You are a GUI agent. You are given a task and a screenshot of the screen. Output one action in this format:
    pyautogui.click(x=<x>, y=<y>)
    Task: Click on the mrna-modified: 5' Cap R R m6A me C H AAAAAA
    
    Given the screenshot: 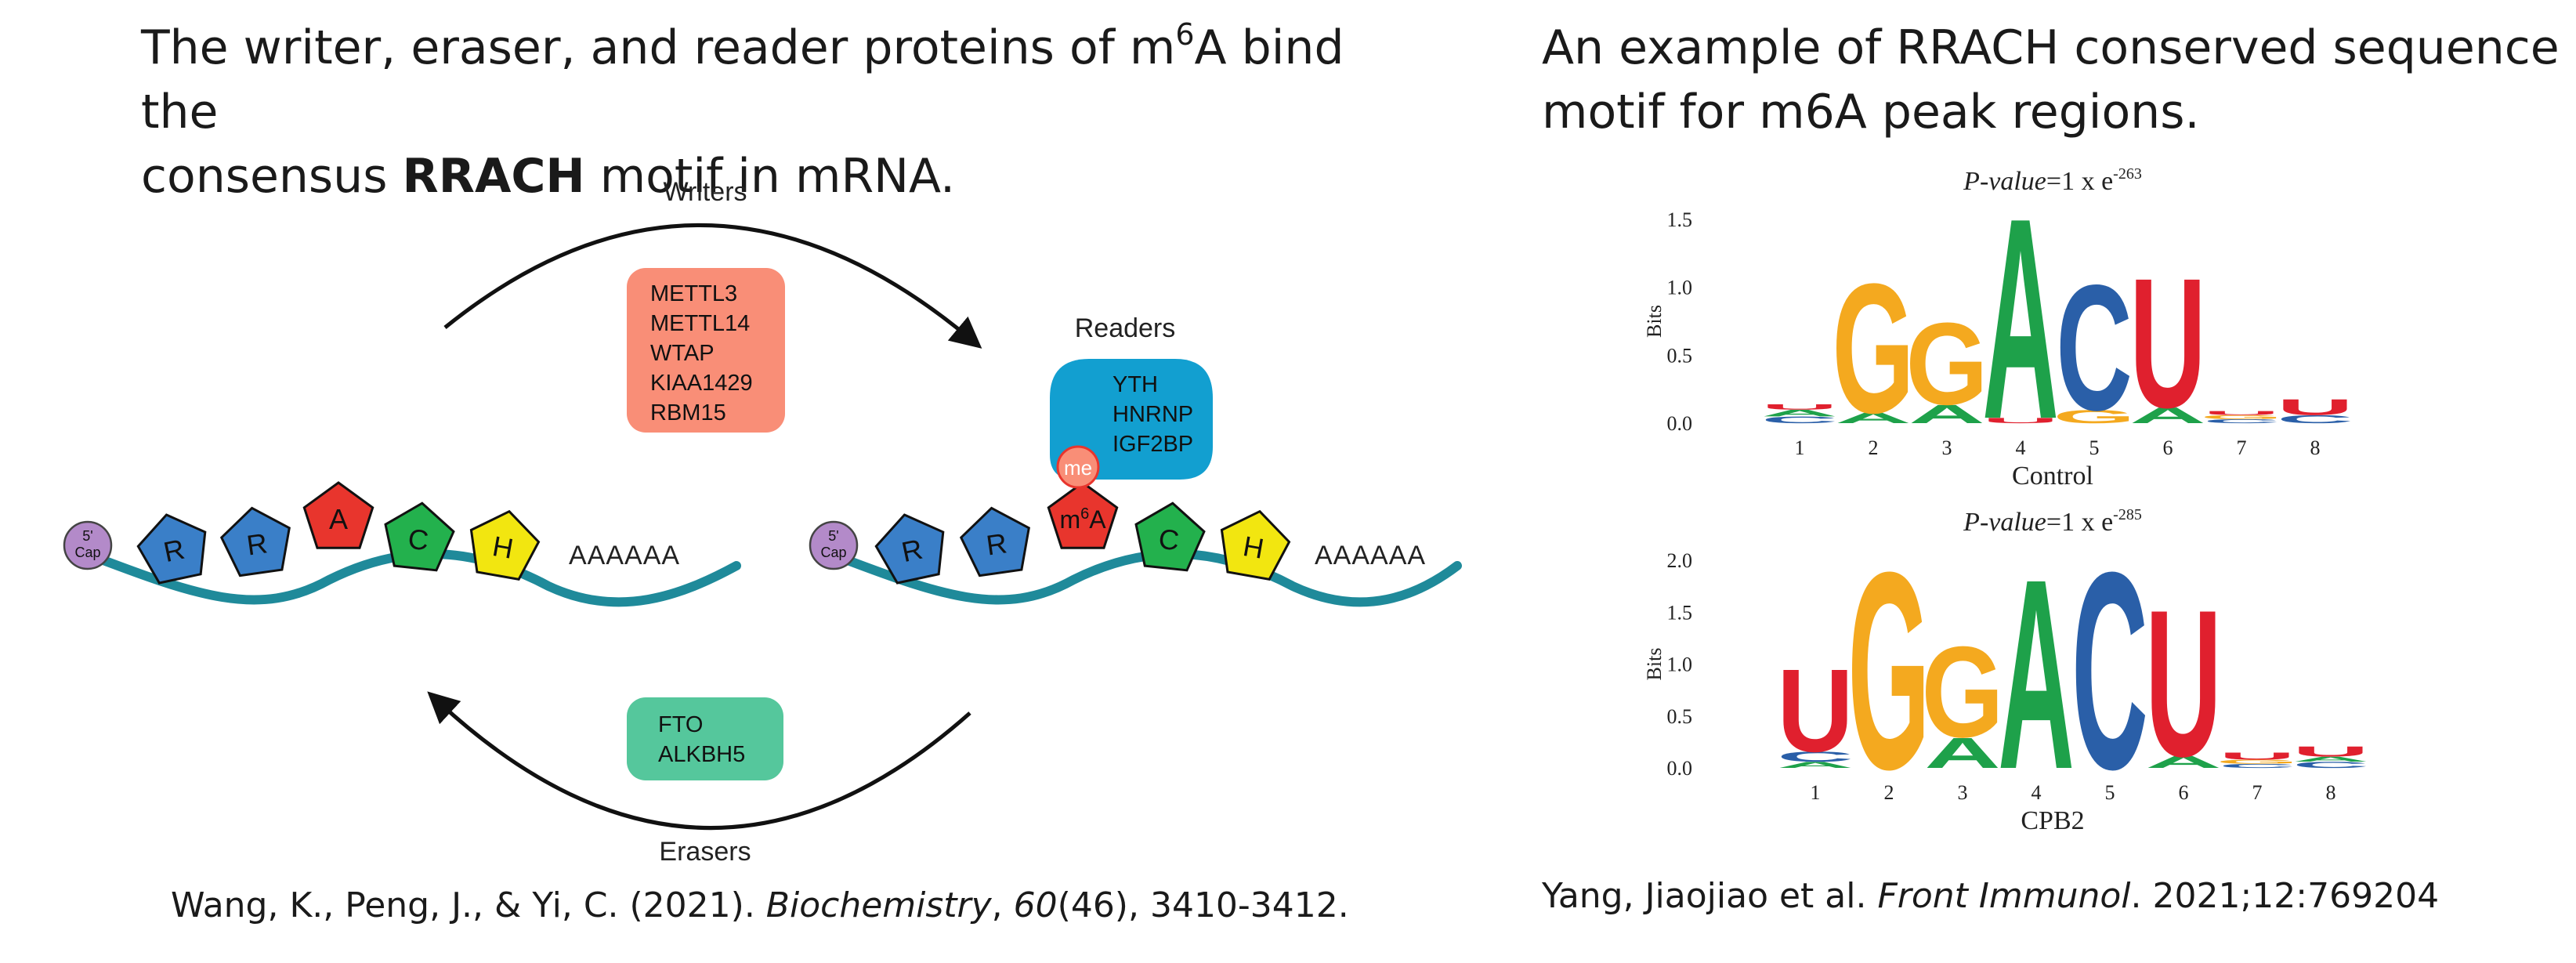 What is the action you would take?
    pyautogui.click(x=1135, y=526)
    